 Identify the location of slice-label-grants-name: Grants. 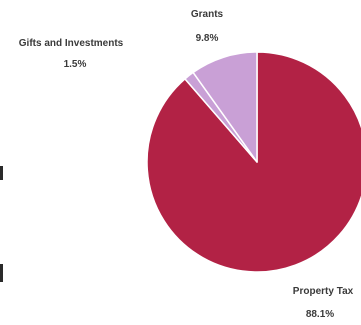
(207, 14).